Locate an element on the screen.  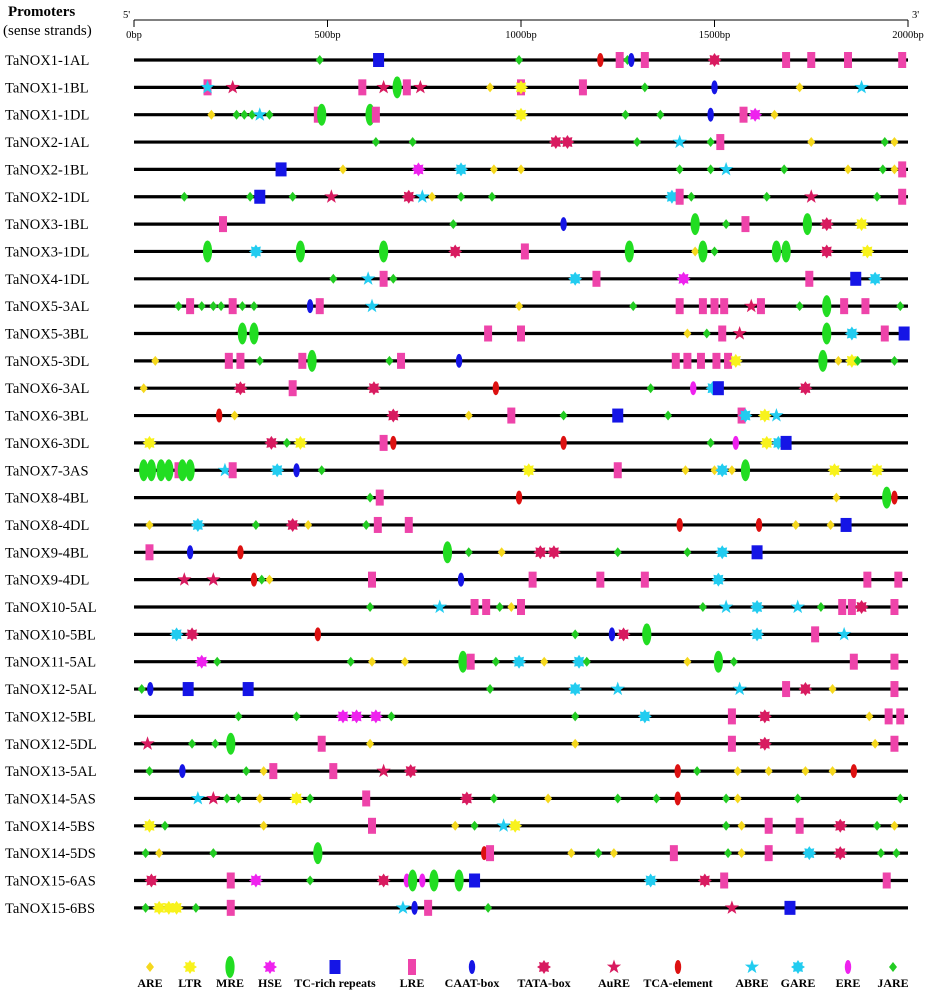
promoter-row: TaNOX12-5DL is located at coordinates (456, 743).